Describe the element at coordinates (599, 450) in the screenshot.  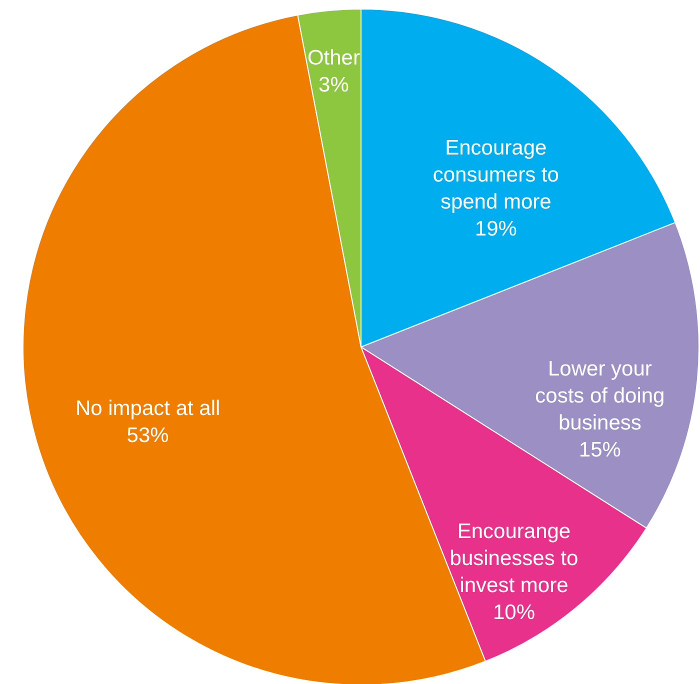
I see `data-label: 15%` at that location.